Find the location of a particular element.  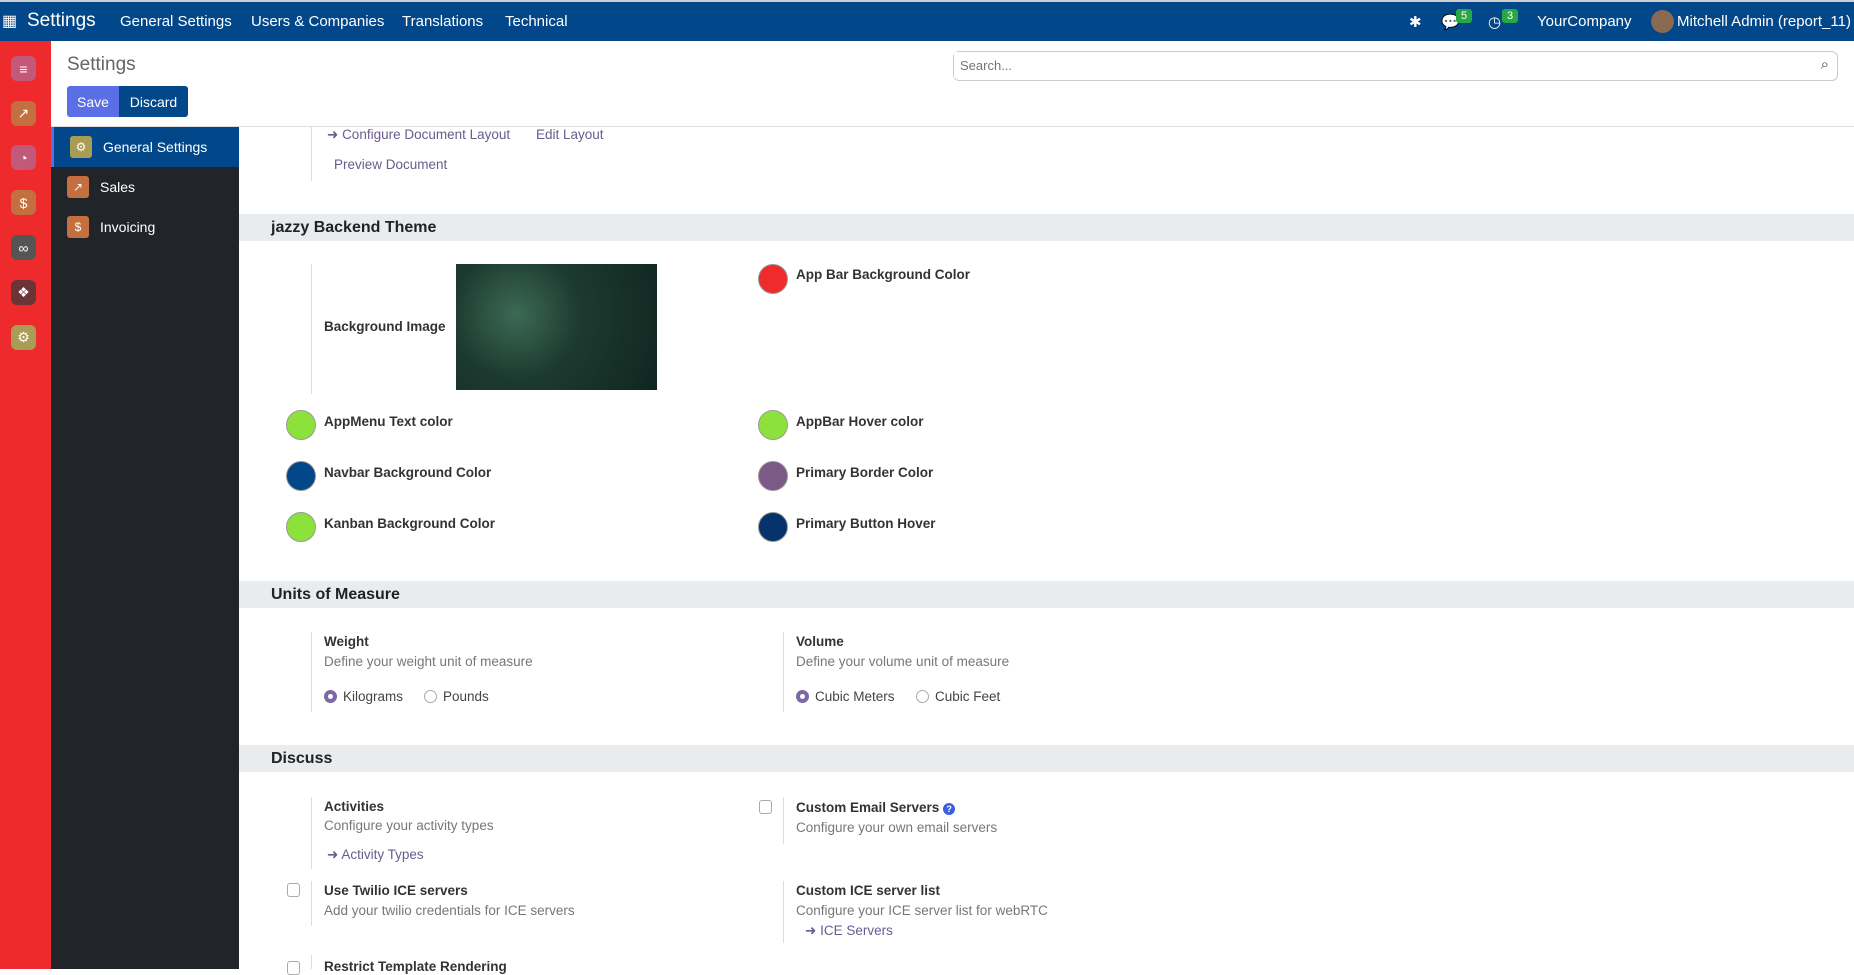

ice-server-list-label: Custom ICE server list is located at coordinates (868, 890).